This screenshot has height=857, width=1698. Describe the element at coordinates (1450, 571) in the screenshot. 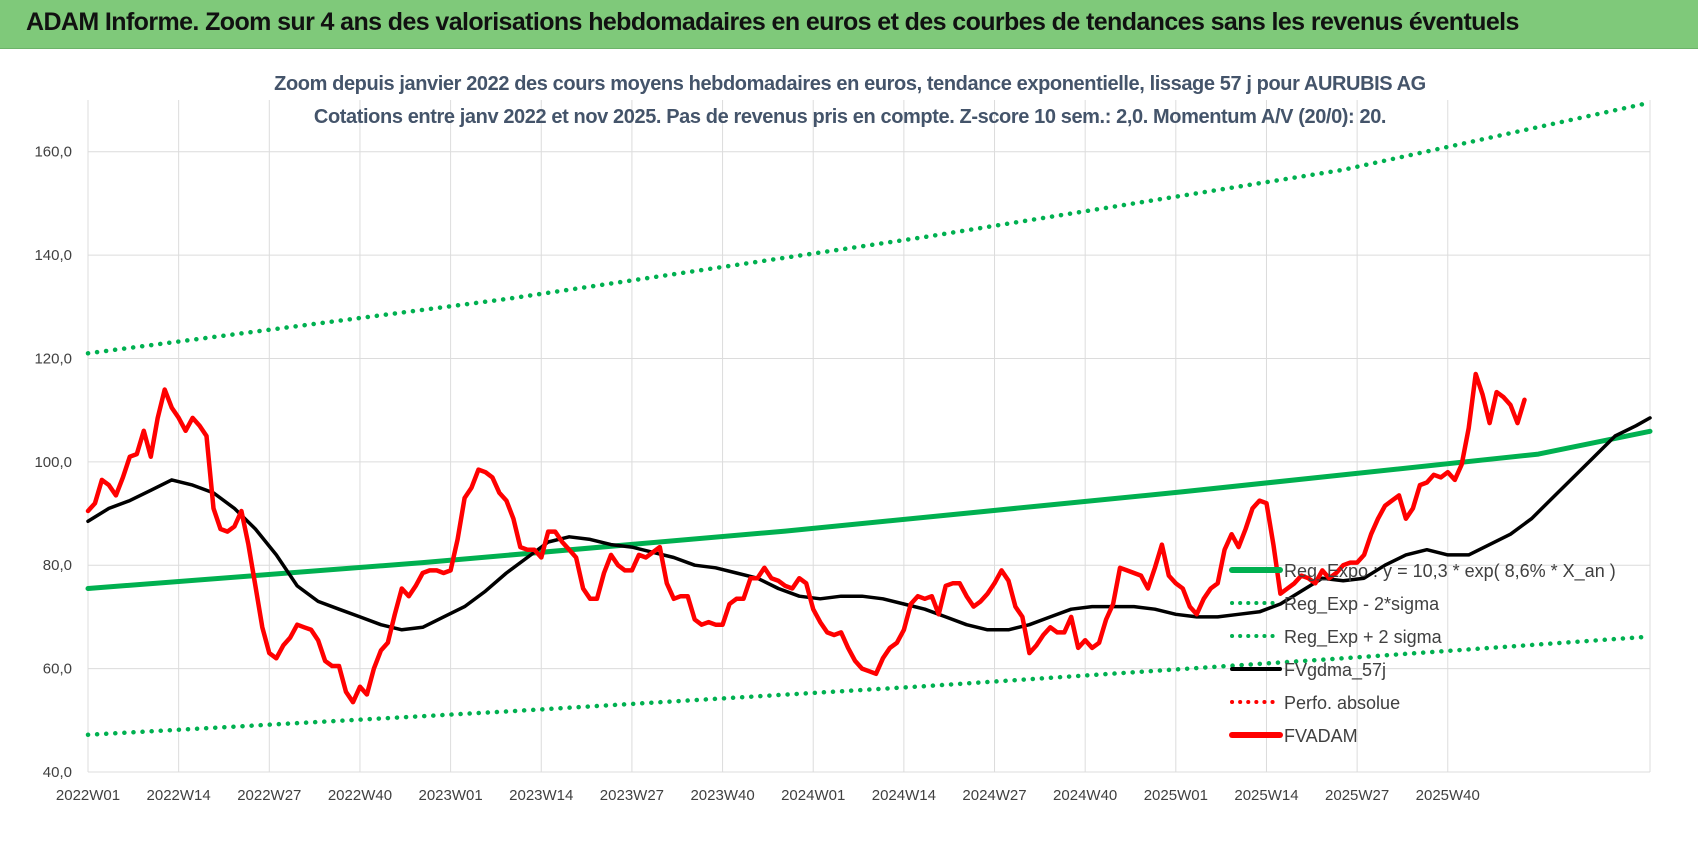

I see `legend-label: Reg_Expo : y = 10,3 * exp( 8,6% * X_an )` at that location.